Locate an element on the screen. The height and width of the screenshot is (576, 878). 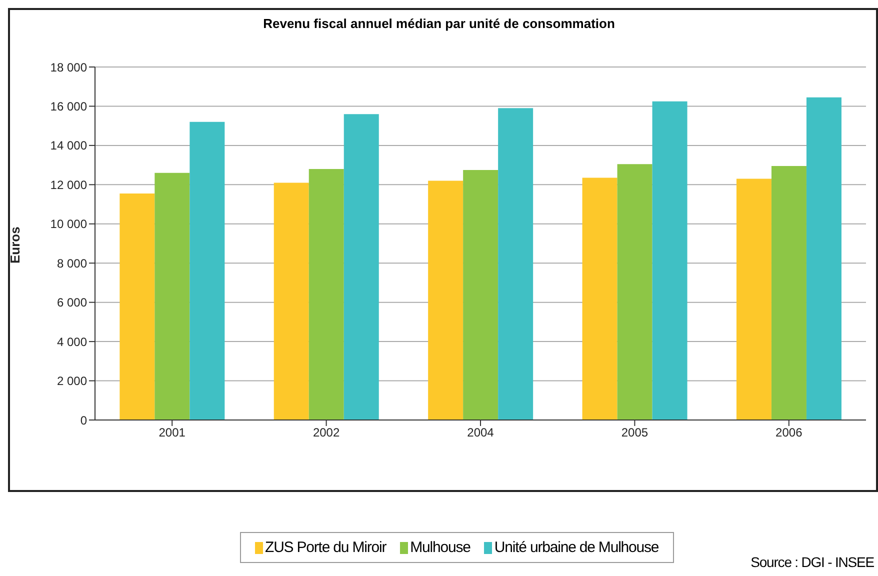
y-axis-title: Euros is located at coordinates (15, 245).